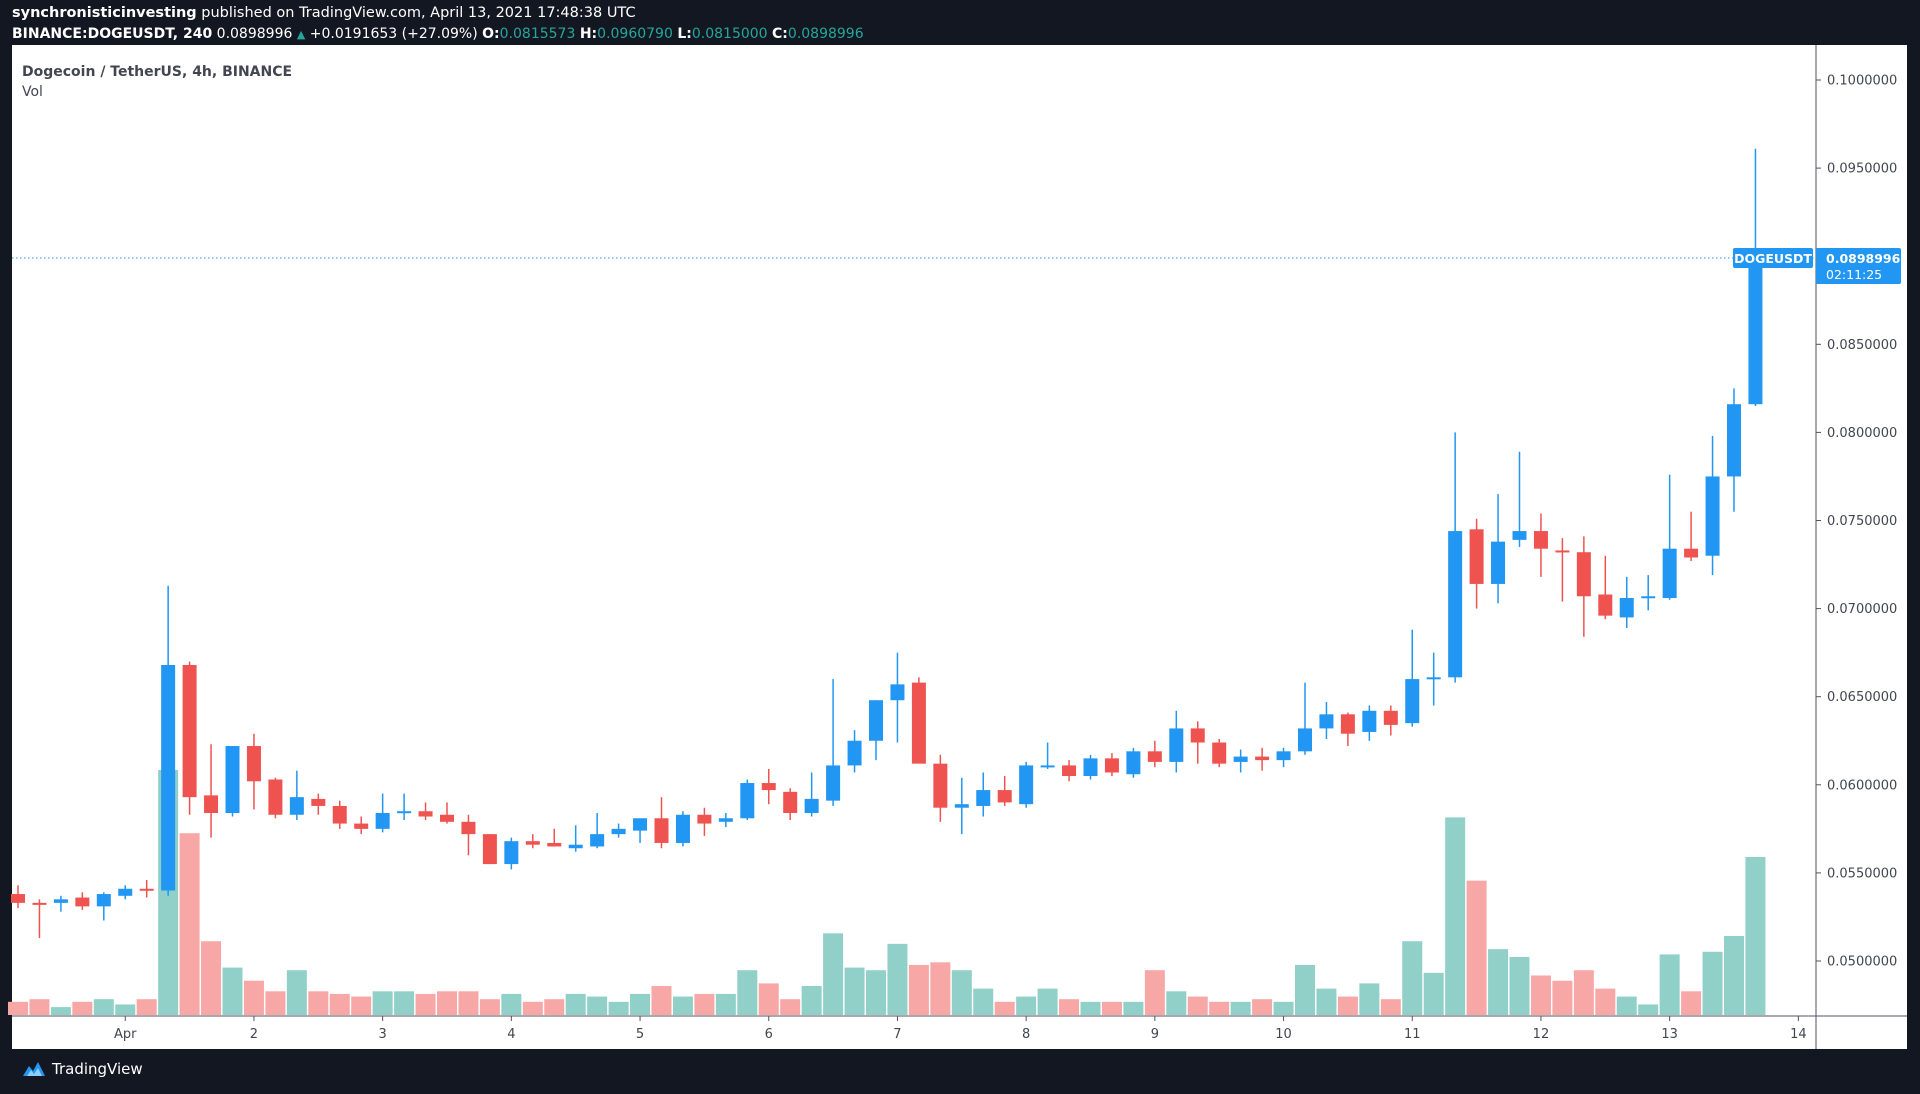 The image size is (1920, 1094). What do you see at coordinates (157, 72) in the screenshot?
I see `chart-legend-title: Dogecoin / TetherUS, 4h, BINANCE` at bounding box center [157, 72].